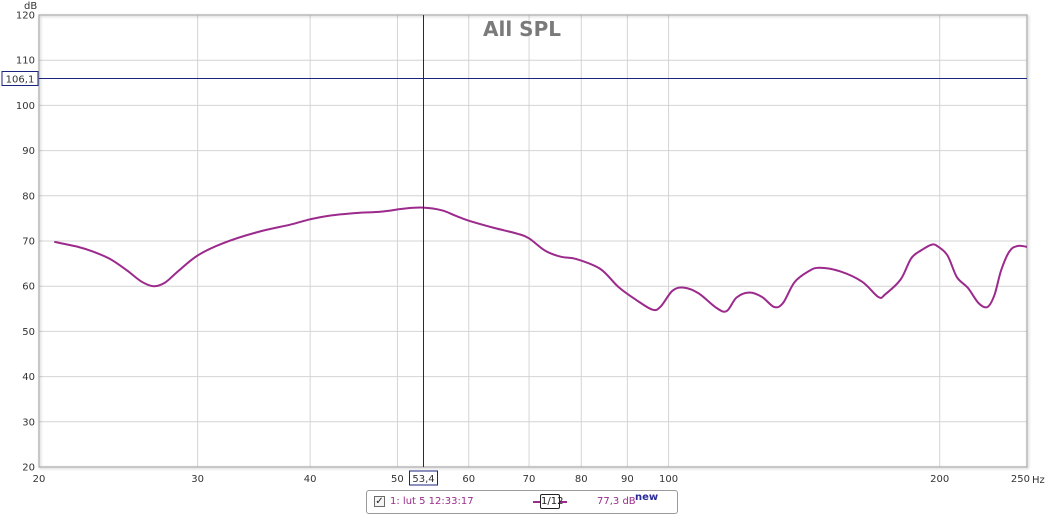  Describe the element at coordinates (28, 242) in the screenshot. I see `y-tick-label: 70` at that location.